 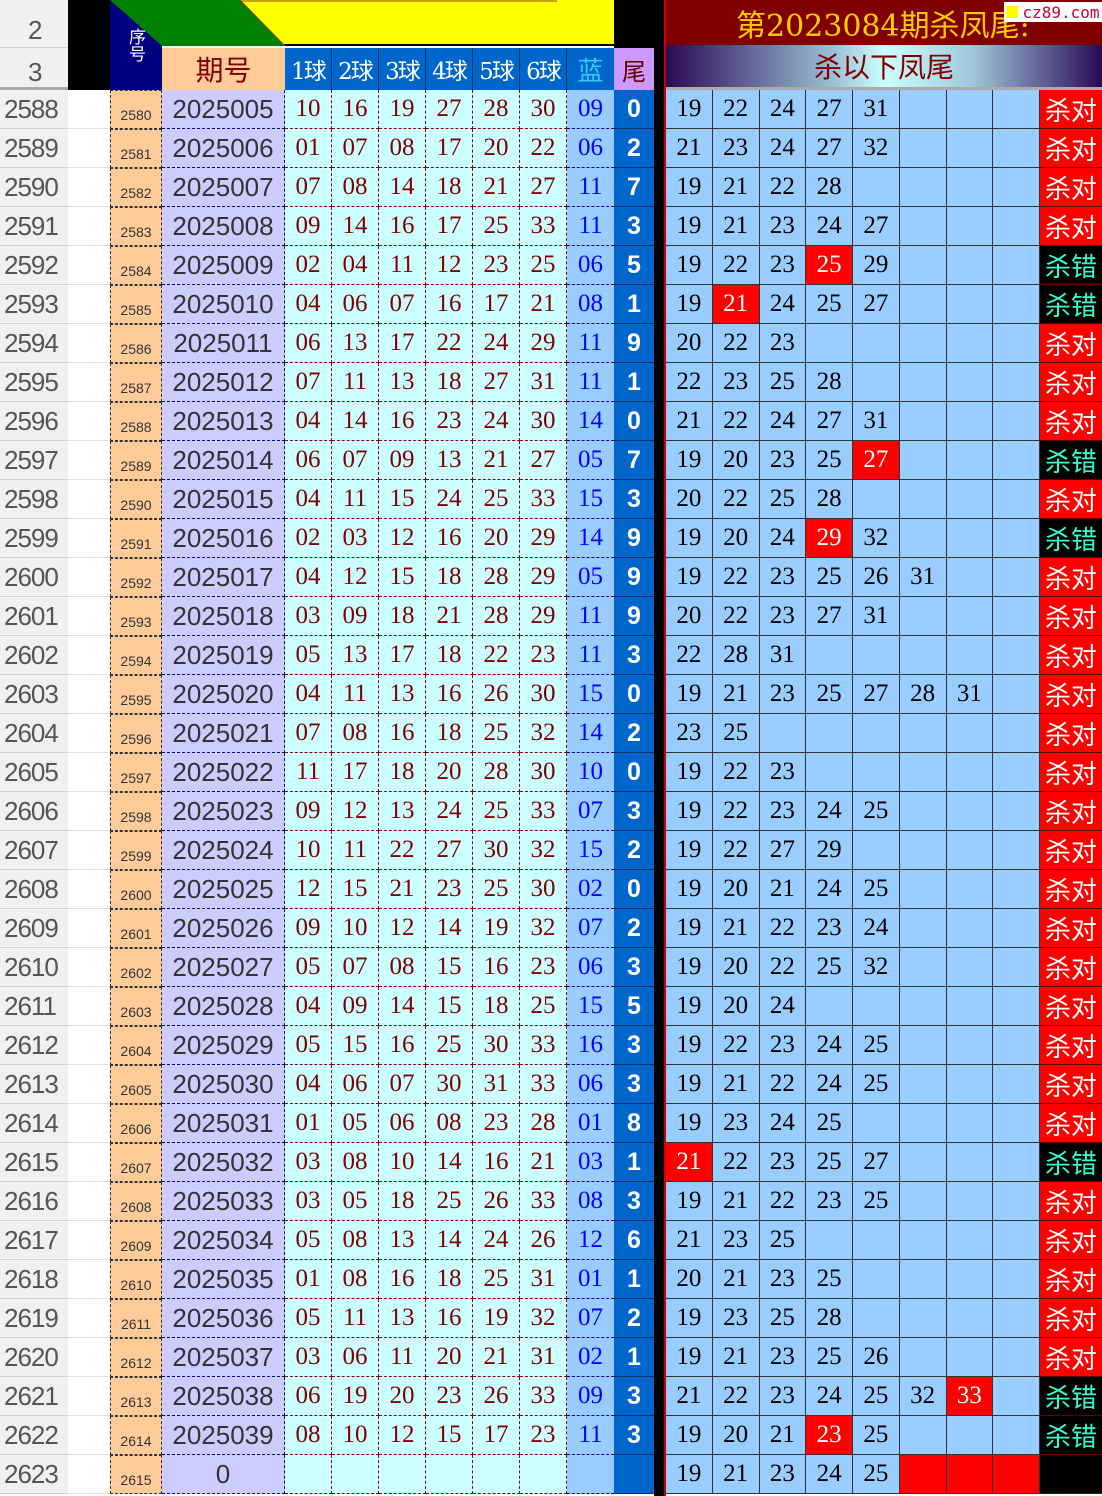 I want to click on seq-cell: 2595, so click(x=136, y=694).